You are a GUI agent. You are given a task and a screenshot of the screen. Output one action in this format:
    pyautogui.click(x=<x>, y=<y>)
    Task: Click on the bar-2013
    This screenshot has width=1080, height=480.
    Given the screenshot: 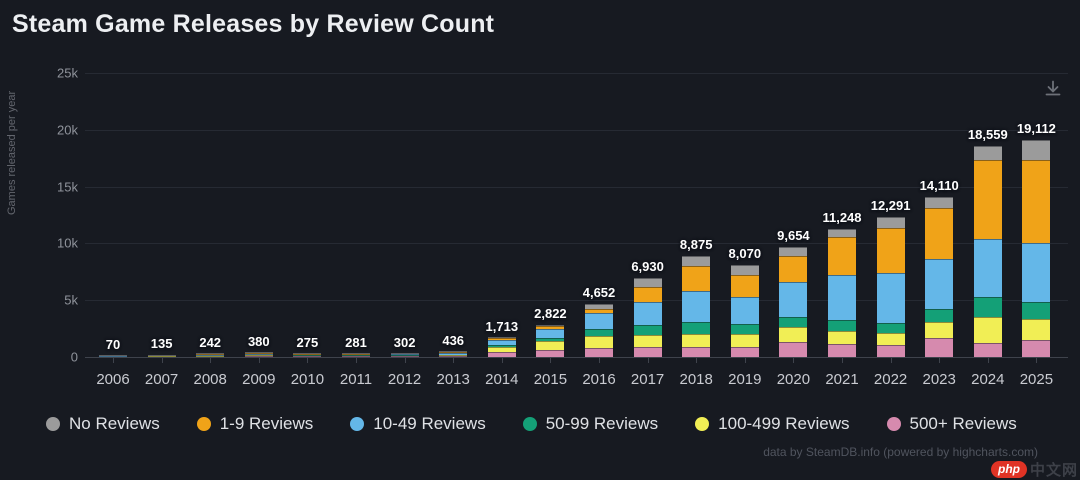 What is the action you would take?
    pyautogui.click(x=453, y=354)
    